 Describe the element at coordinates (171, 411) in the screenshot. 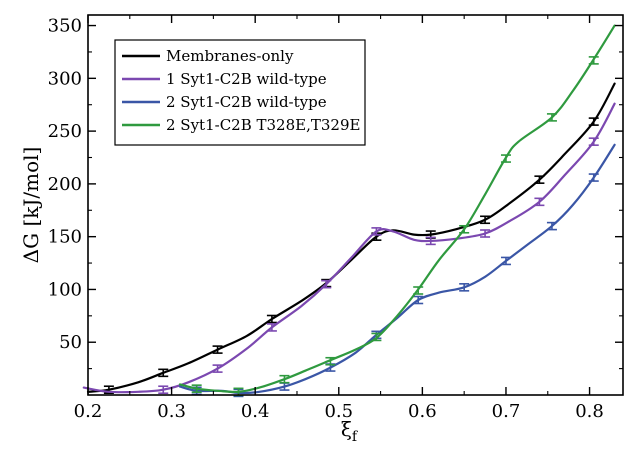

I see `x-tick-label: 0.3` at that location.